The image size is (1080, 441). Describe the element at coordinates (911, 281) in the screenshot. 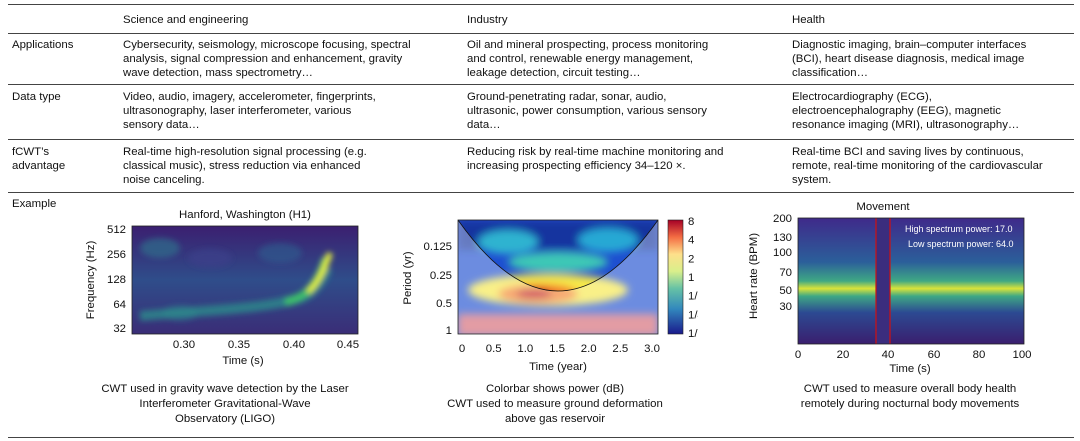

I see `heart-plot-area` at that location.